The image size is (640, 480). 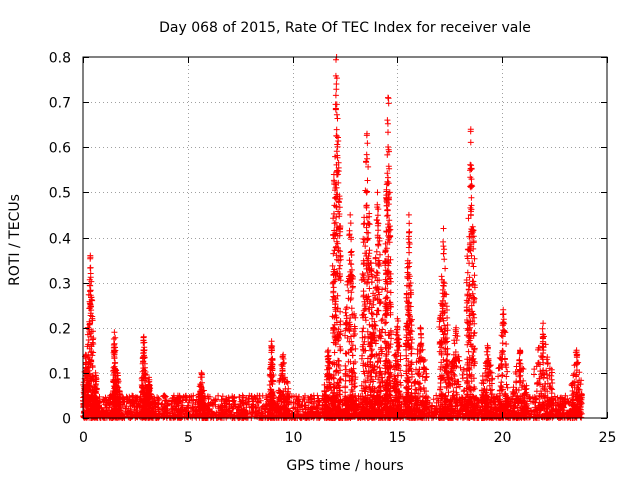 What do you see at coordinates (60, 149) in the screenshot?
I see `y-tick-label: 0.6` at bounding box center [60, 149].